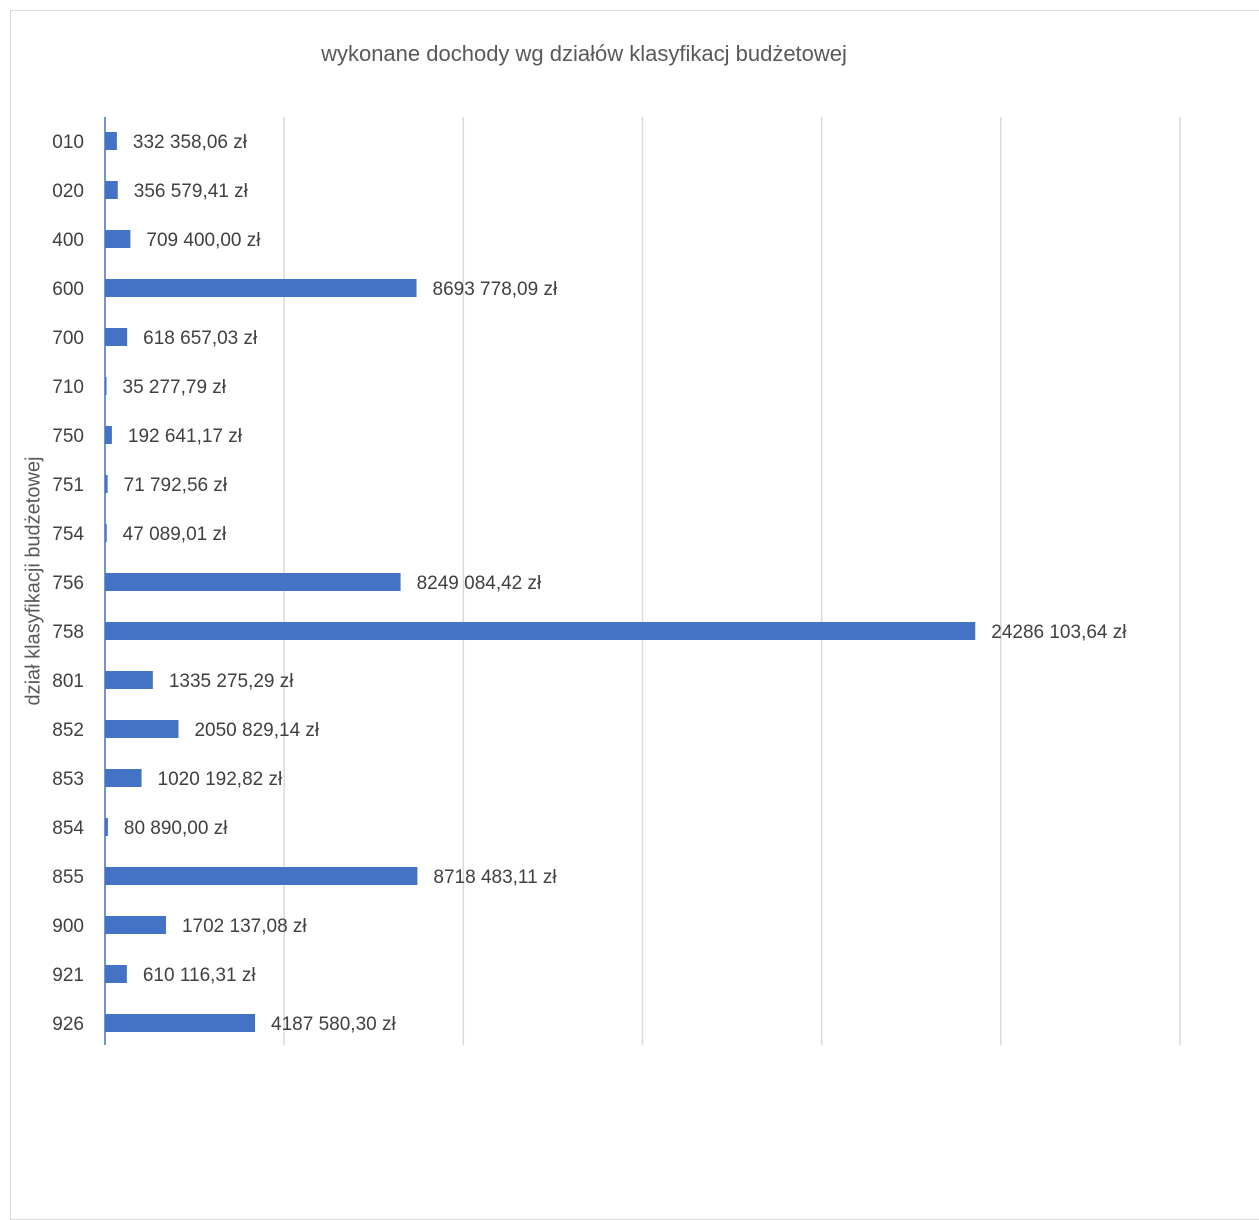 This screenshot has width=1259, height=1220. Describe the element at coordinates (68, 240) in the screenshot. I see `category-label-400: 400` at that location.